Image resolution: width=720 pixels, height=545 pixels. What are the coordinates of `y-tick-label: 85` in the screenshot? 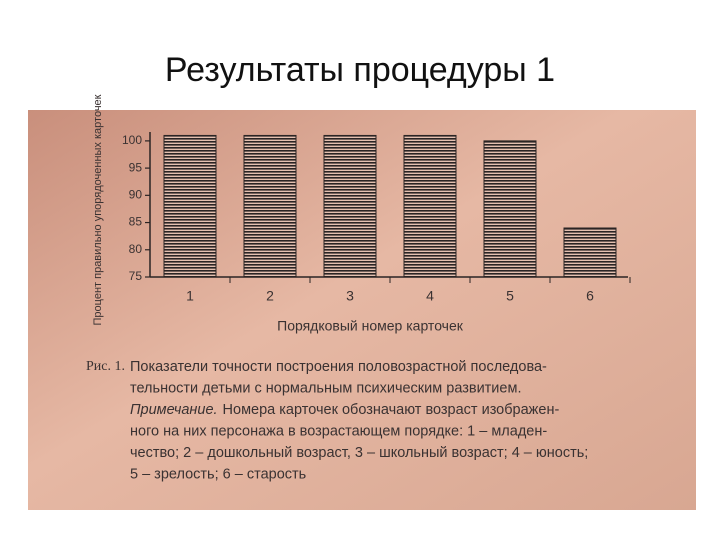 It's located at (136, 222).